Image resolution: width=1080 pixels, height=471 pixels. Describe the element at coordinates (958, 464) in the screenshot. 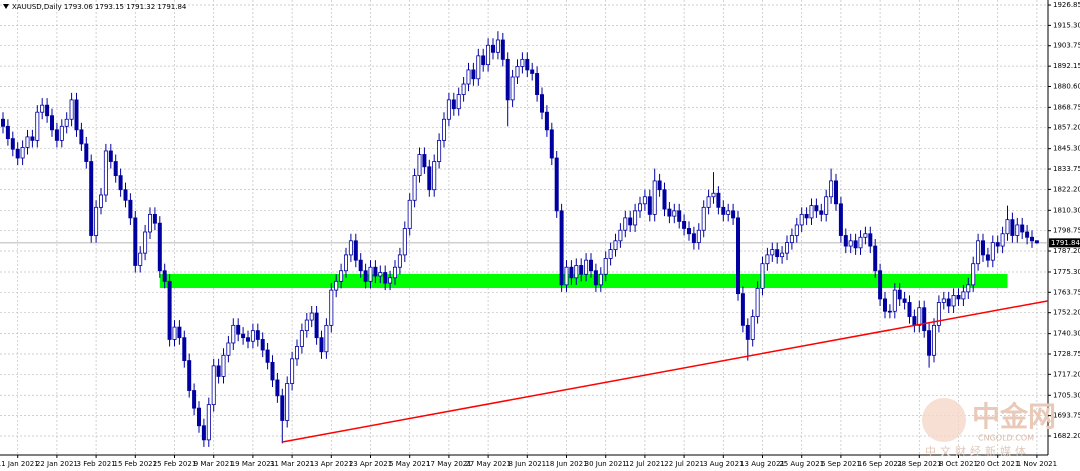

I see `x-tick-label: 8 Oct 2021` at that location.